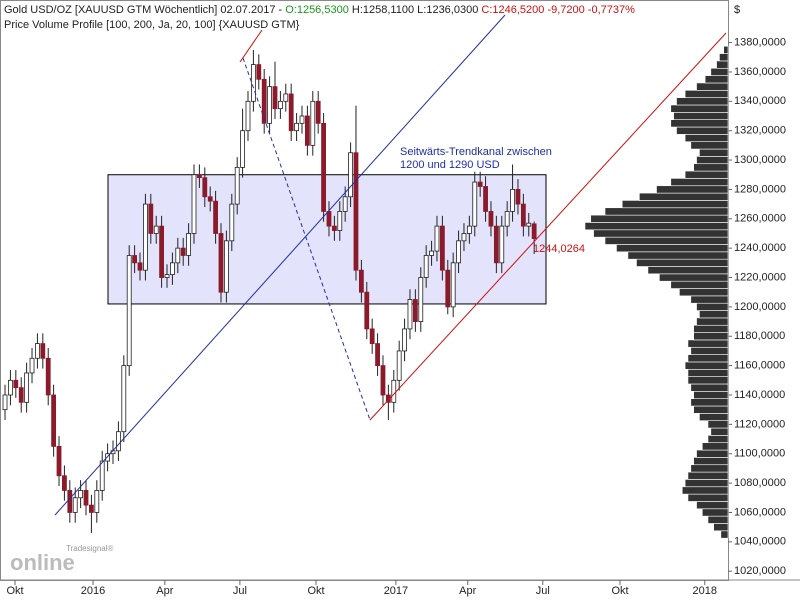  What do you see at coordinates (737, 10) in the screenshot?
I see `currency: $` at bounding box center [737, 10].